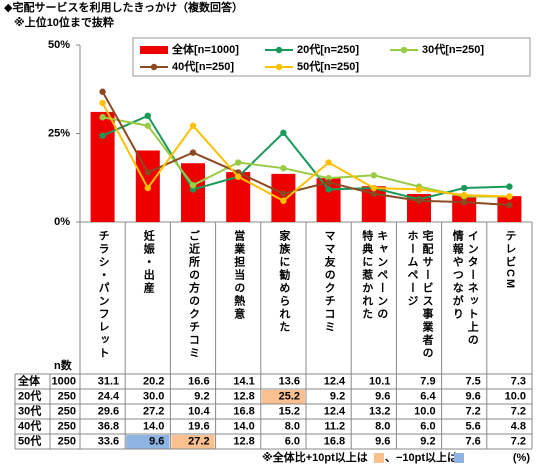 The image size is (544, 467). Describe the element at coordinates (198, 381) in the screenshot. I see `table-value: 16.6` at that location.